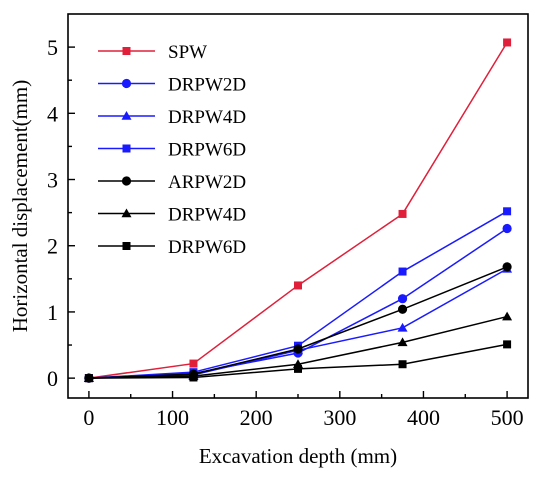 This screenshot has width=550, height=479. I want to click on y-tick-label: 0, so click(52, 378).